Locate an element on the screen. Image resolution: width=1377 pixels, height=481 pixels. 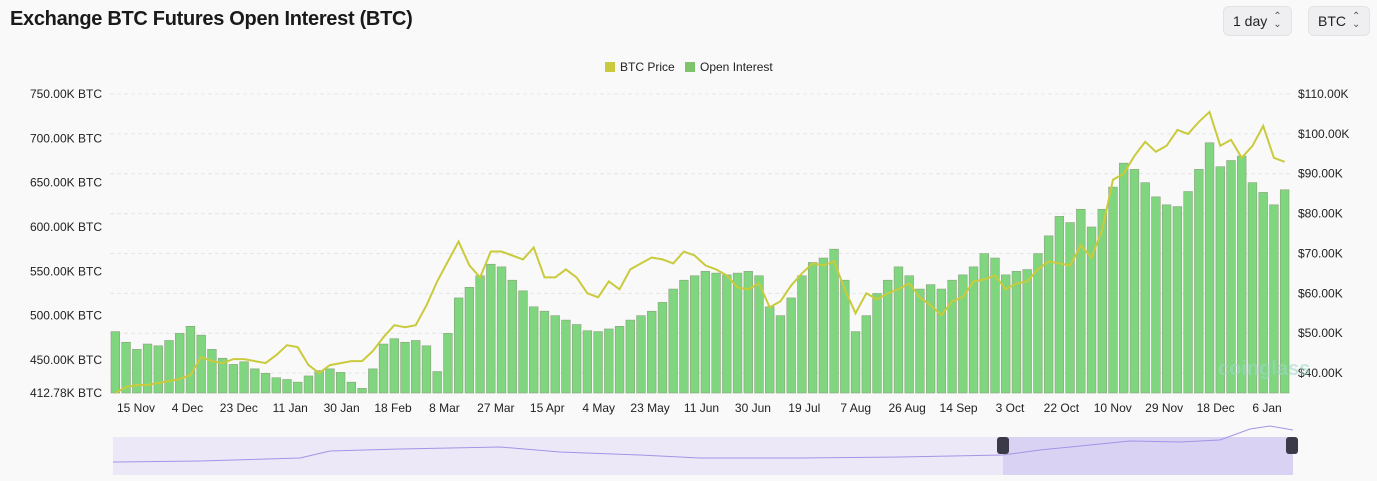
x-tick-label: 30 Jun is located at coordinates (753, 408).